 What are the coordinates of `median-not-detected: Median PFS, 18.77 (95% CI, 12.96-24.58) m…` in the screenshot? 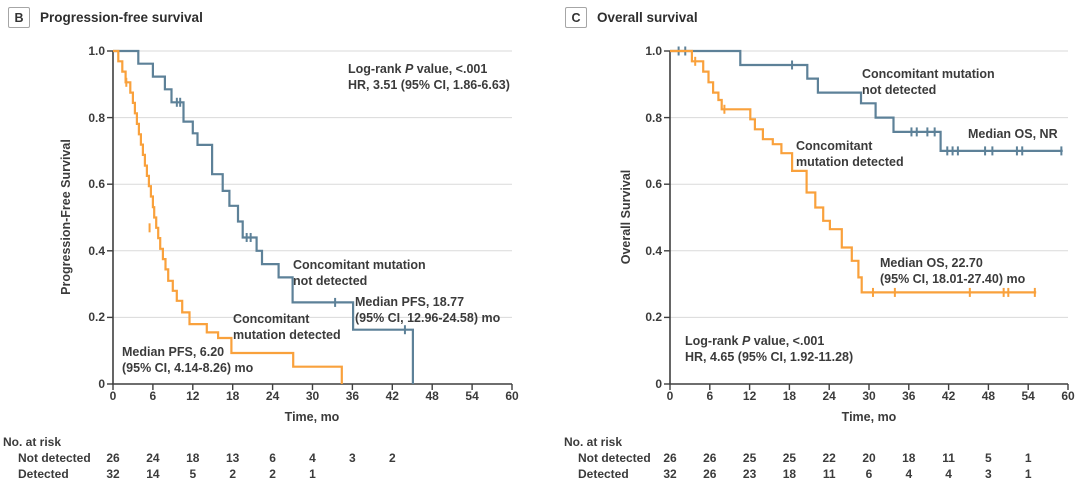 It's located at (428, 310).